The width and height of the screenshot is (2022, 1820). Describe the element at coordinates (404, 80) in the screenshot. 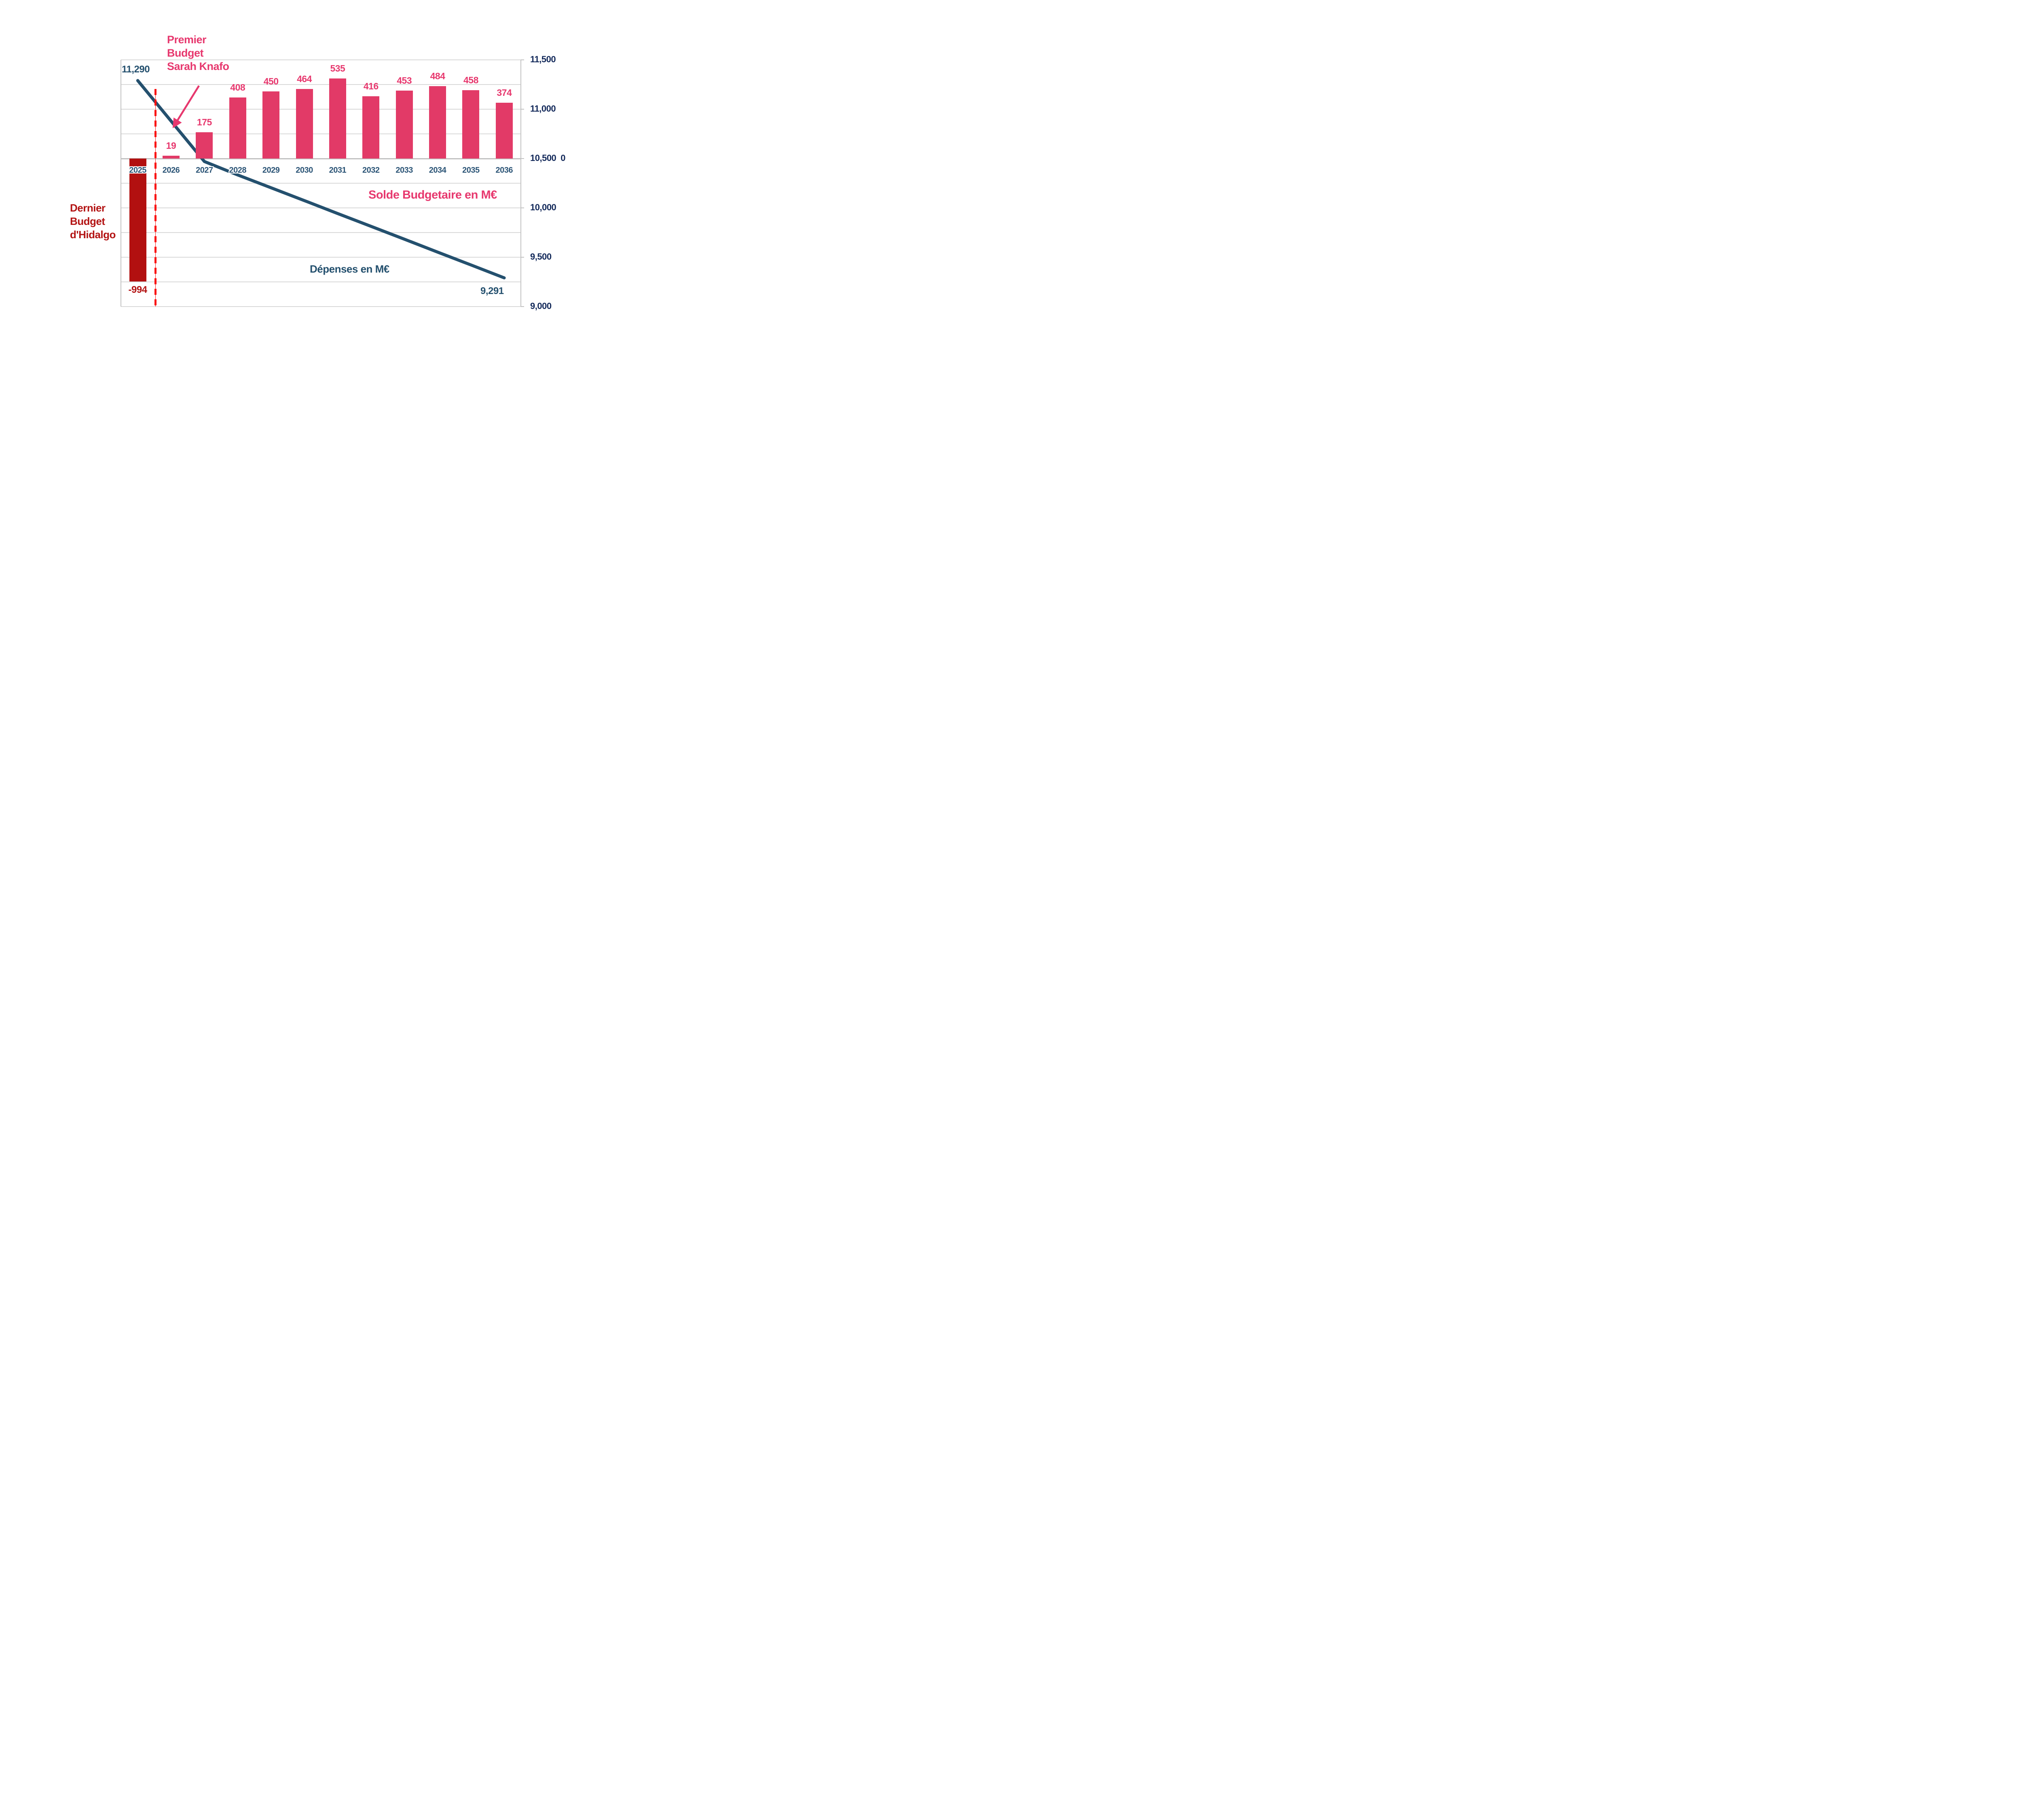

I see `bar-value-label-2033: 453` at that location.